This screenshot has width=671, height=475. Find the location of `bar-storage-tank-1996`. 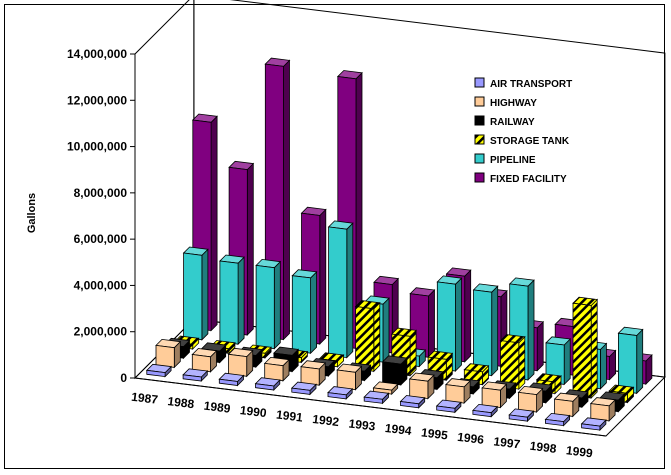

bar-storage-tank-1996 is located at coordinates (512, 362).